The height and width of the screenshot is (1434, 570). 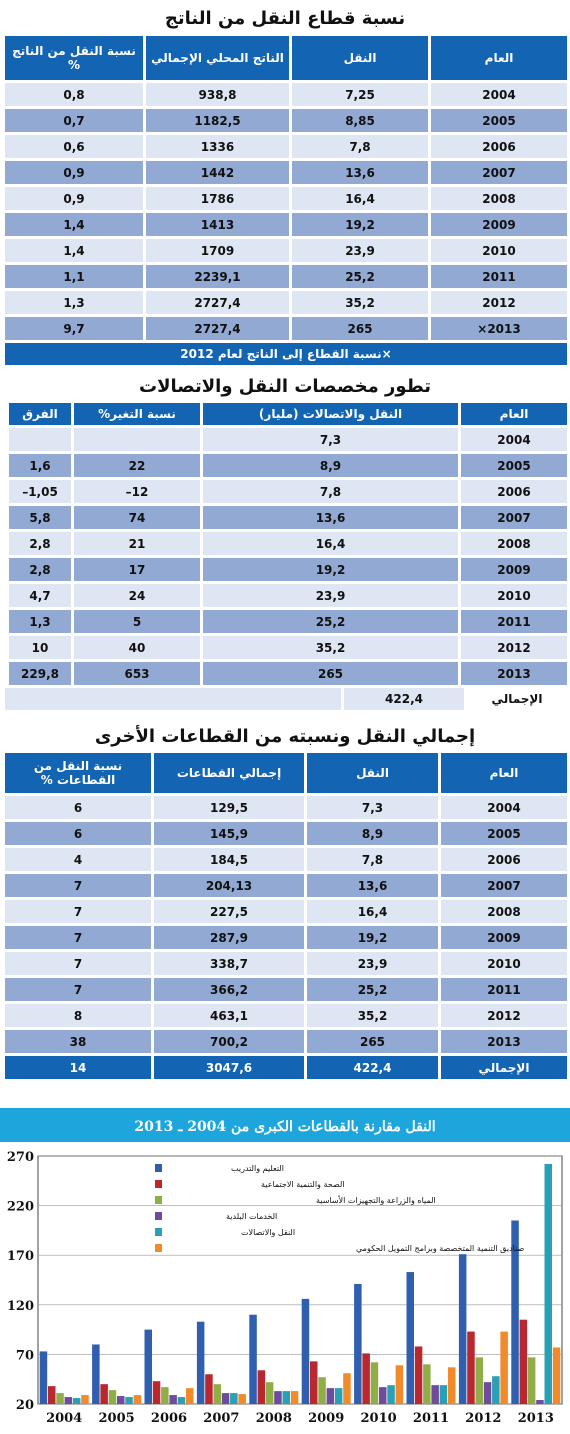 What do you see at coordinates (217, 198) in the screenshot?
I see `table-cell: 1786` at bounding box center [217, 198].